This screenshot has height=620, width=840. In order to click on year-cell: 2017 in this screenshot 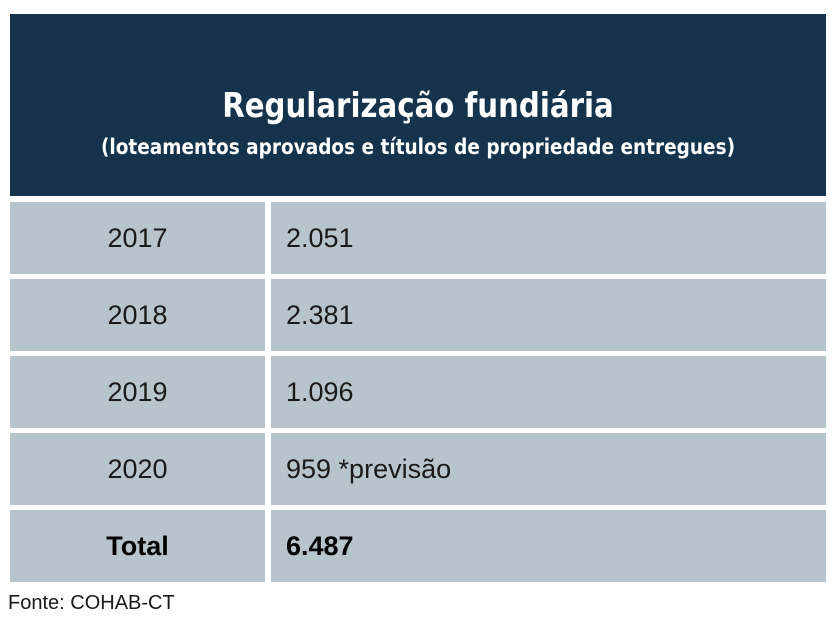, I will do `click(137, 238)`.